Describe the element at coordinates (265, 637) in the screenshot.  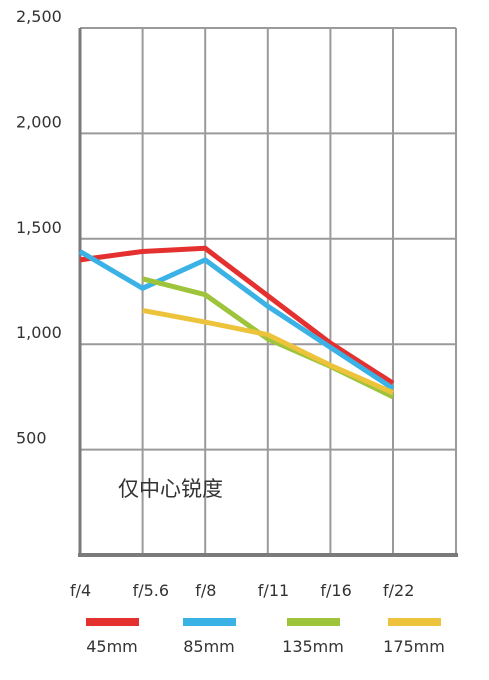
I see `legend: 45mm 85mm 135mm 175mm` at that location.